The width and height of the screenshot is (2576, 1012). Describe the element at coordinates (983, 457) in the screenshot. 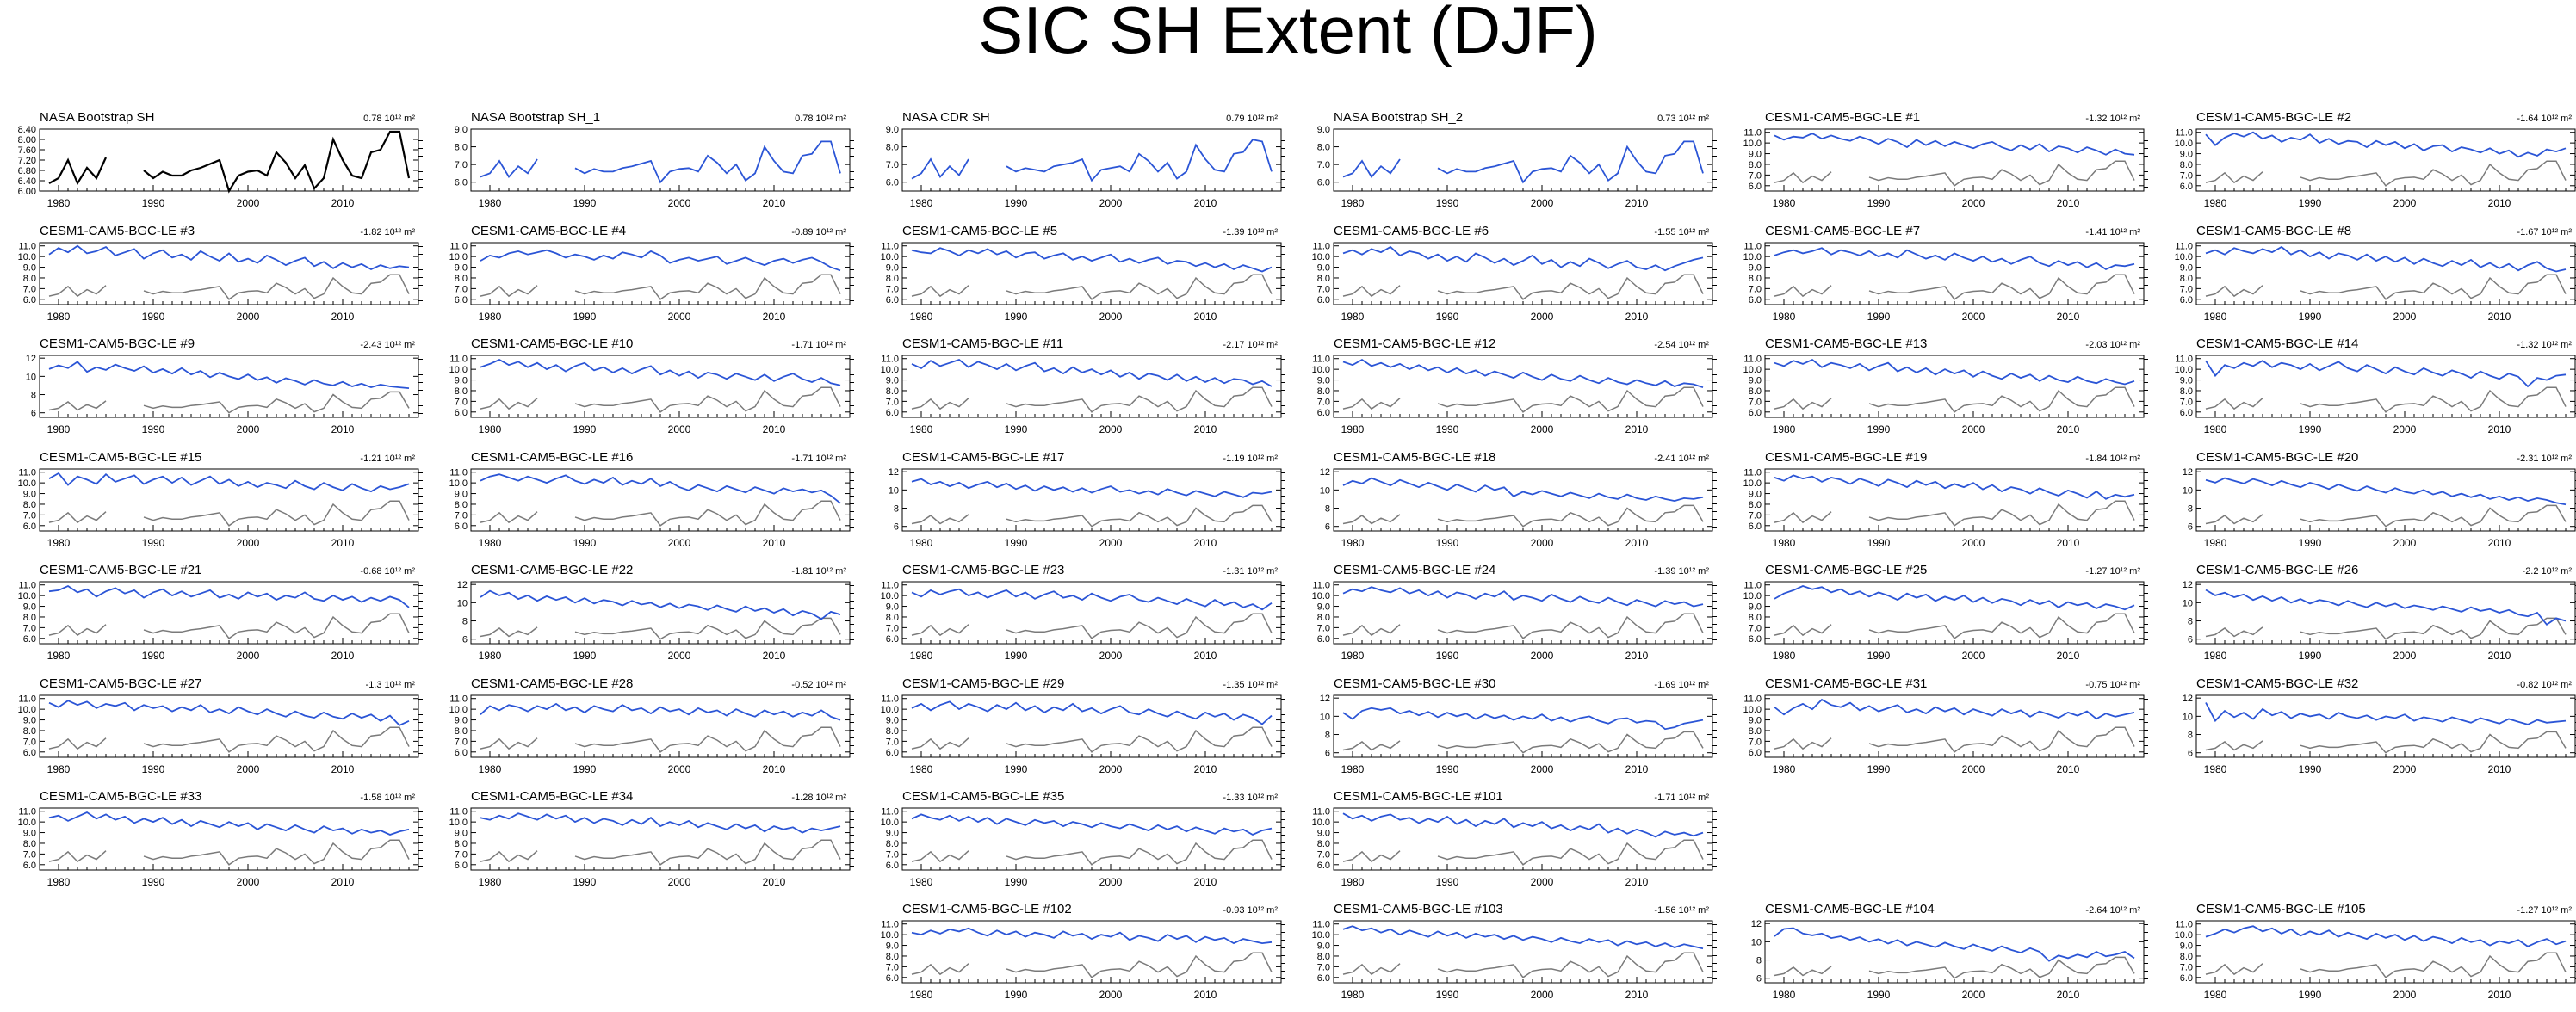

I see `panel-title: CESM1-CAM5-BGC-LE #17` at that location.